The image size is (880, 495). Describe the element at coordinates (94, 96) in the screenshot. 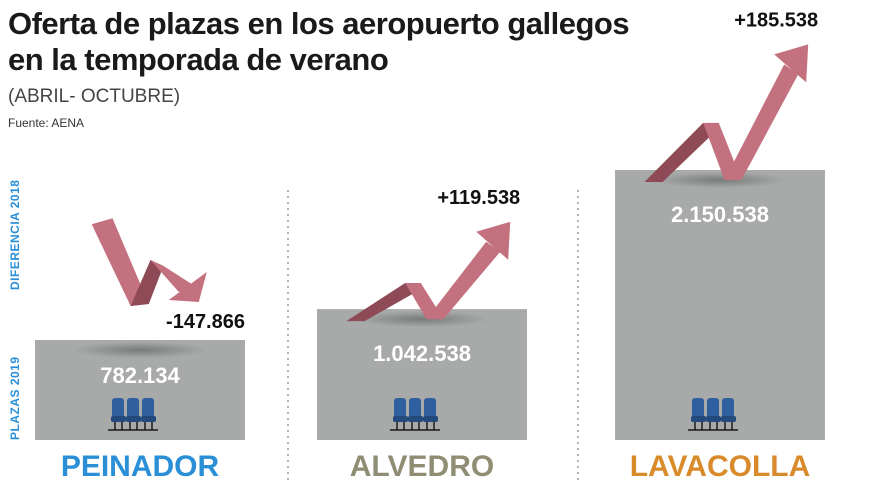

I see `chart-subtitle: (ABRIL- OCTUBRE)` at that location.